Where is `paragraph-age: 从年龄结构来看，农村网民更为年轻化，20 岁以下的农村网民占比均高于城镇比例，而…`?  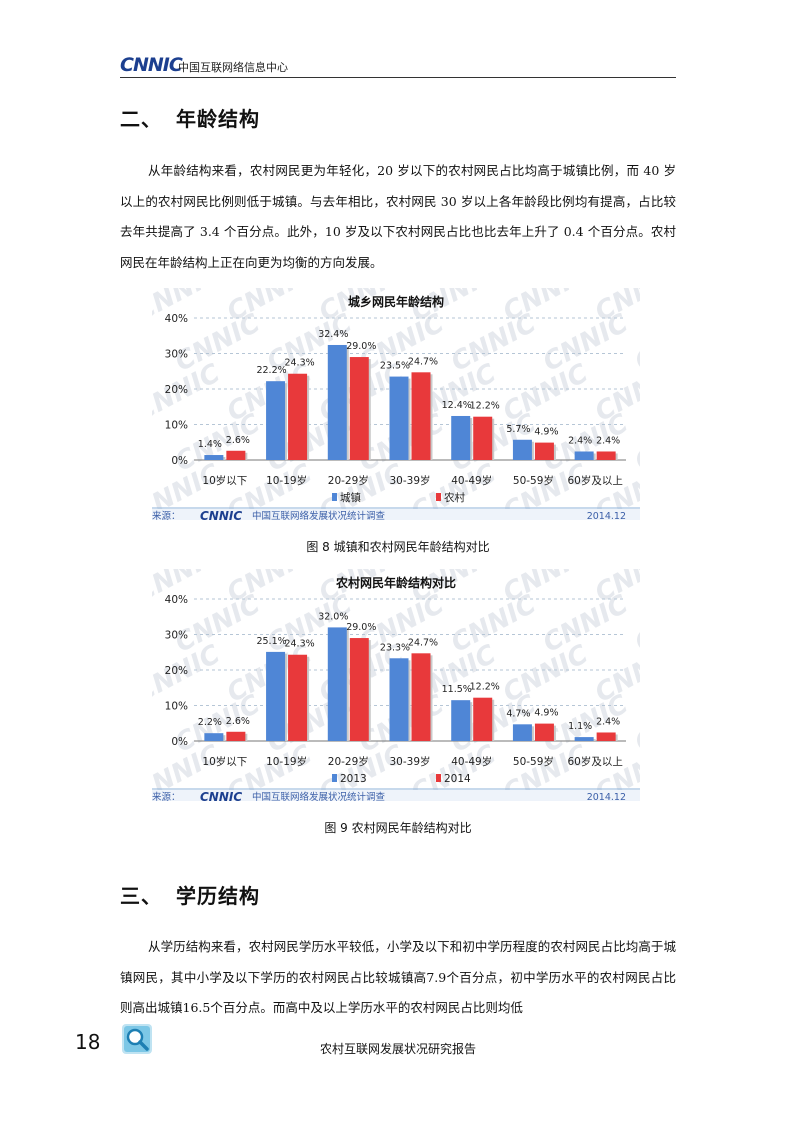 paragraph-age: 从年龄结构来看，农村网民更为年轻化，20 岁以下的农村网民占比均高于城镇比例，而… is located at coordinates (398, 216).